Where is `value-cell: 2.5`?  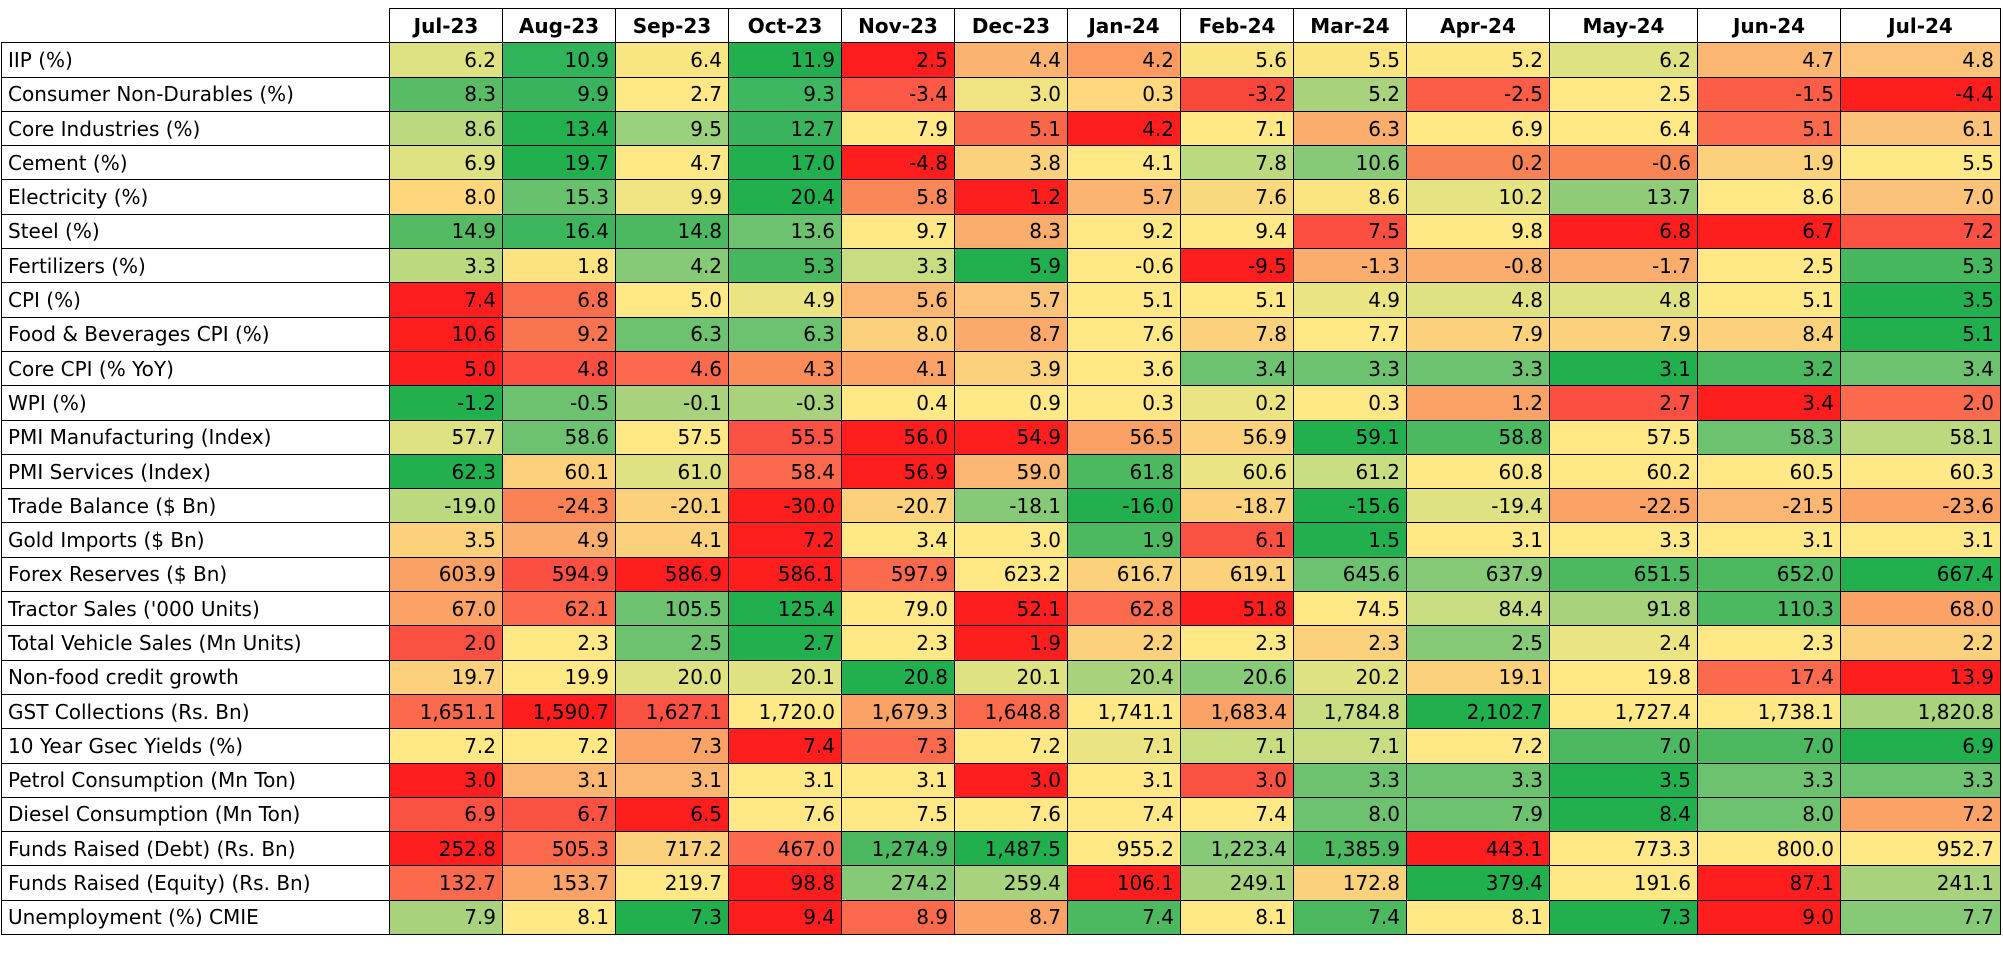
value-cell: 2.5 is located at coordinates (898, 60).